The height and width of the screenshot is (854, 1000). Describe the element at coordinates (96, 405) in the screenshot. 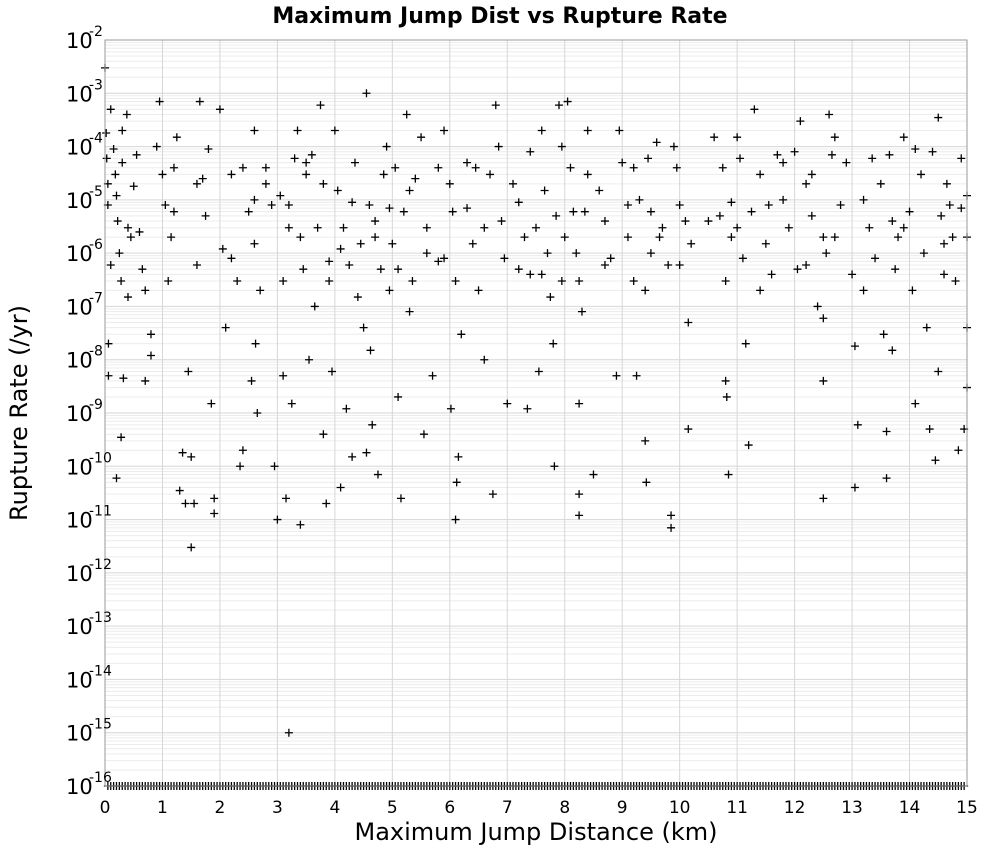

I see `y-tick-exponent: -9` at that location.